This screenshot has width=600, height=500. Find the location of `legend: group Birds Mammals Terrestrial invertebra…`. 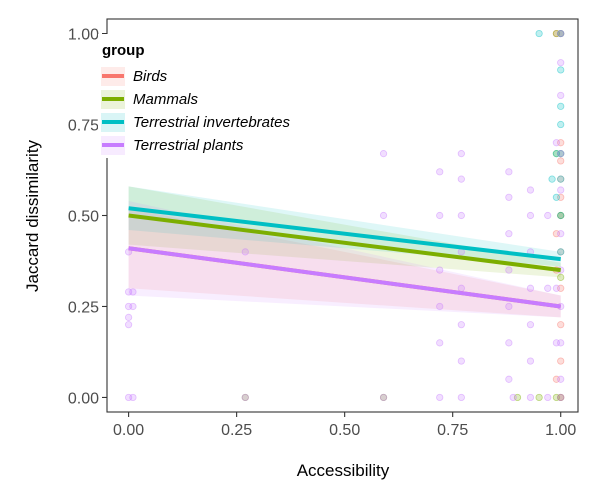

legend: group Birds Mammals Terrestrial invertebra… is located at coordinates (202, 96).